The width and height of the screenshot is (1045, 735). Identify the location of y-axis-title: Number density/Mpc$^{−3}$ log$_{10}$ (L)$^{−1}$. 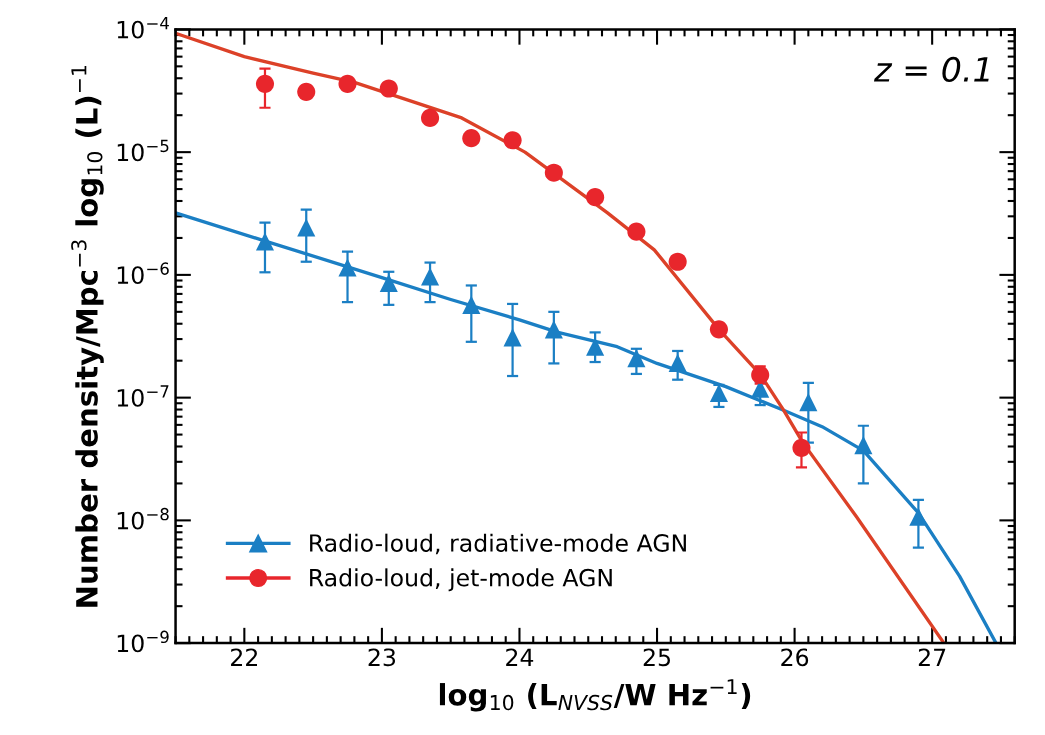
(87, 336).